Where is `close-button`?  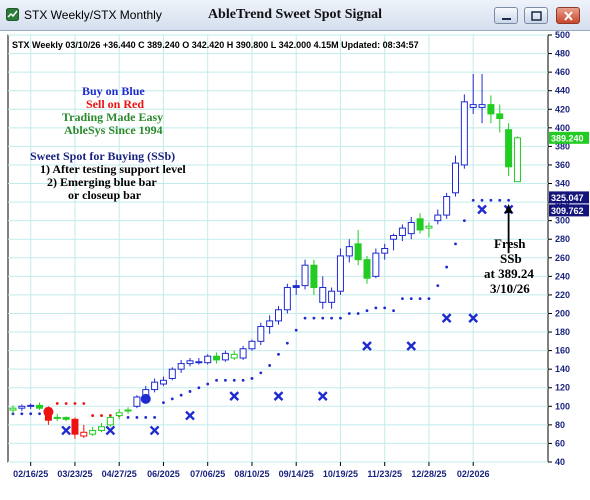 close-button is located at coordinates (568, 15).